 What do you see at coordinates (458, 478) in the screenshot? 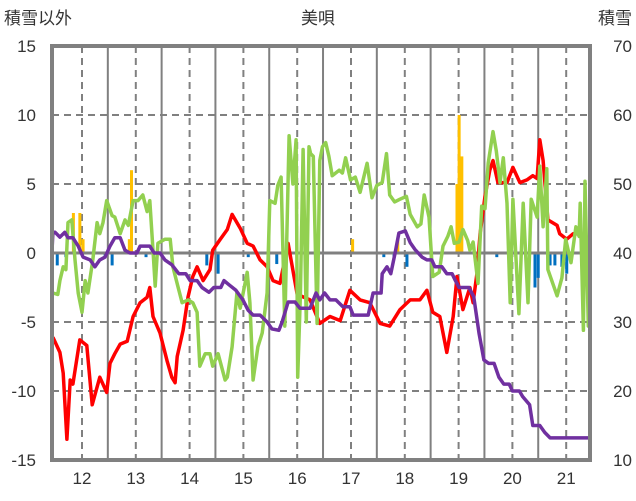
I see `x-tick-label: 19` at bounding box center [458, 478].